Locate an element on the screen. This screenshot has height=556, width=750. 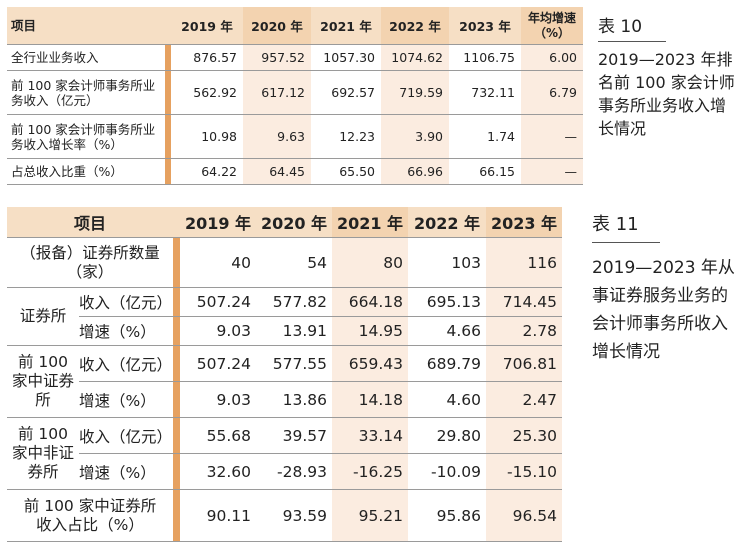
cell: 32.60 is located at coordinates (218, 471).